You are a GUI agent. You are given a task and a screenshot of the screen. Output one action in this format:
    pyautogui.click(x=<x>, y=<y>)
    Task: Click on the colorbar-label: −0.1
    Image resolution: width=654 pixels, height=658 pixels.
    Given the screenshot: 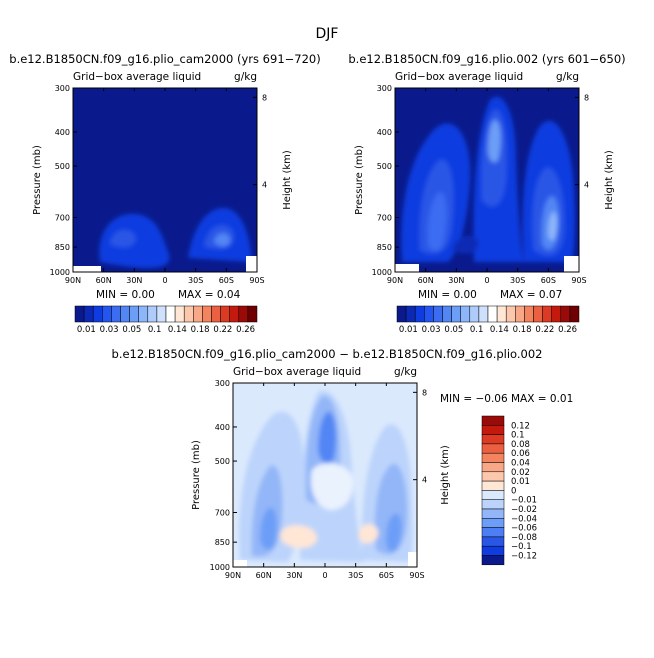 What is the action you would take?
    pyautogui.click(x=521, y=547)
    